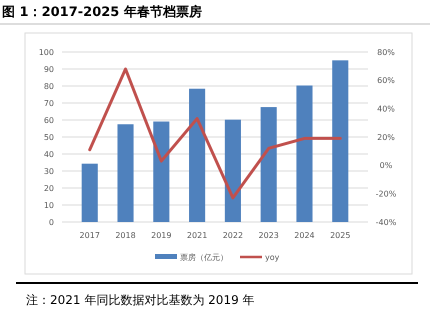  I want to click on y-tick-label: 70, so click(49, 103).